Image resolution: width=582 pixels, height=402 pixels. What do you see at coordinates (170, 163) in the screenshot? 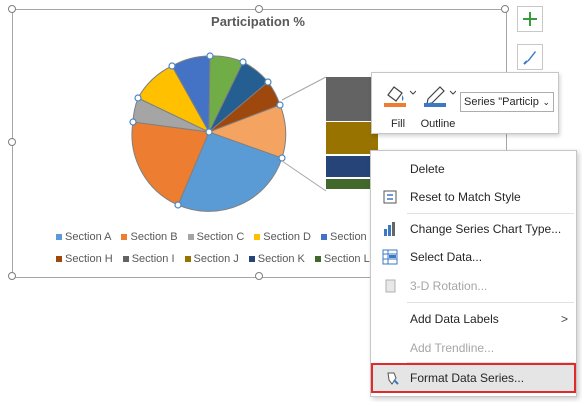
I see `pie-slice-section-b` at bounding box center [170, 163].